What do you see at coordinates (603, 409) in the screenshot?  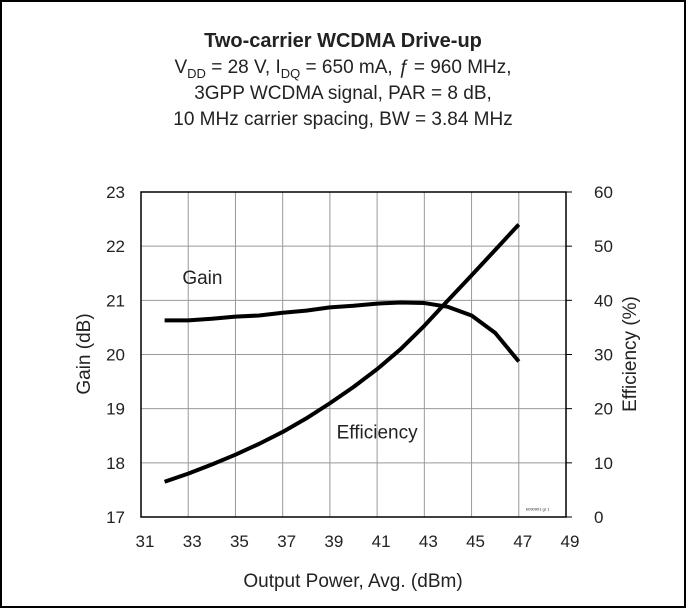 I see `y2-tick-label: 20` at bounding box center [603, 409].